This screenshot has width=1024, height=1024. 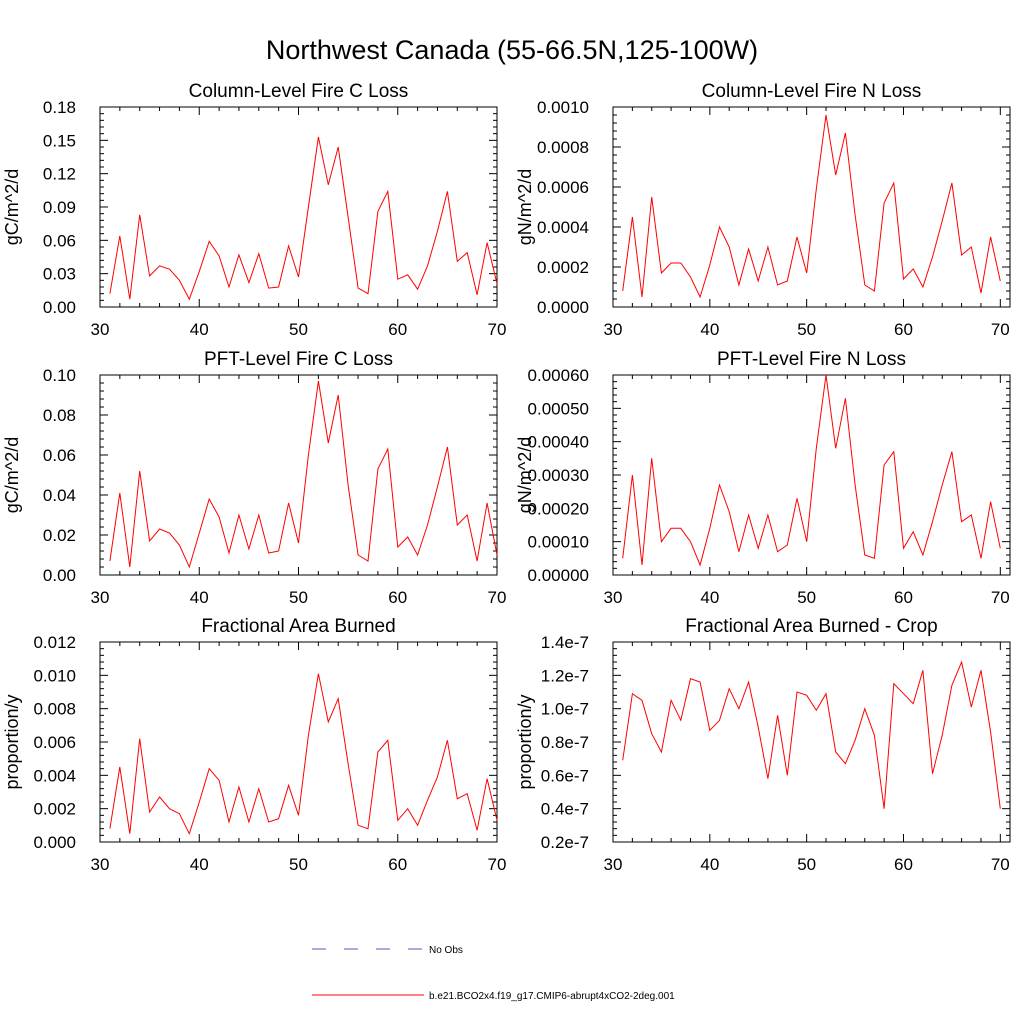 What do you see at coordinates (299, 91) in the screenshot?
I see `panel-title: Column-Level Fire C Loss` at bounding box center [299, 91].